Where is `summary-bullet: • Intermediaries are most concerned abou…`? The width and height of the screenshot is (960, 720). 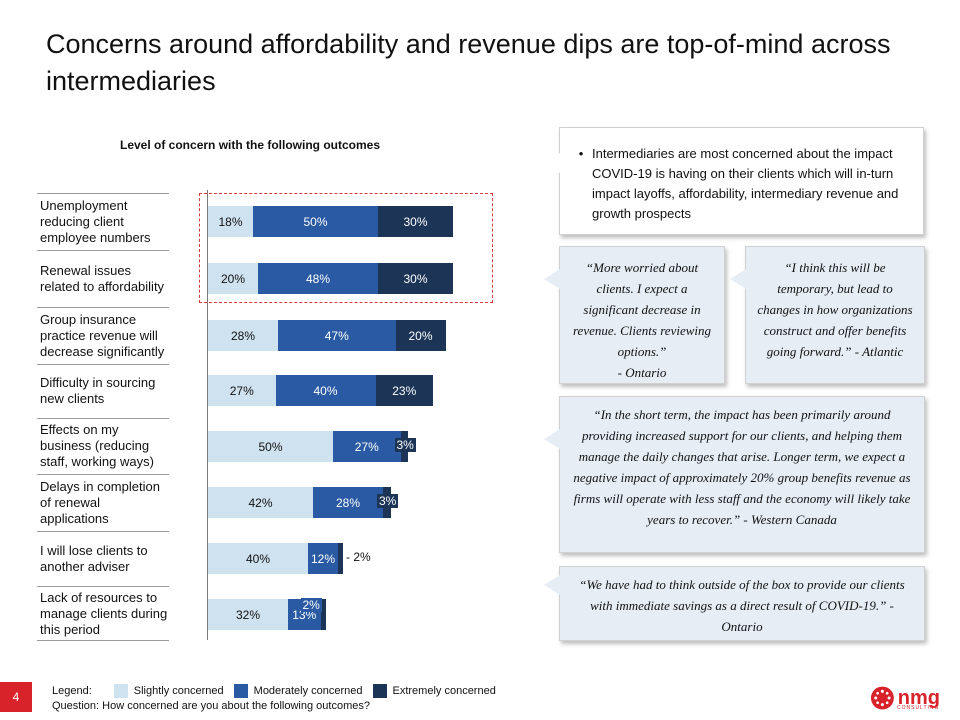 summary-bullet: • Intermediaries are most concerned abou… is located at coordinates (739, 184).